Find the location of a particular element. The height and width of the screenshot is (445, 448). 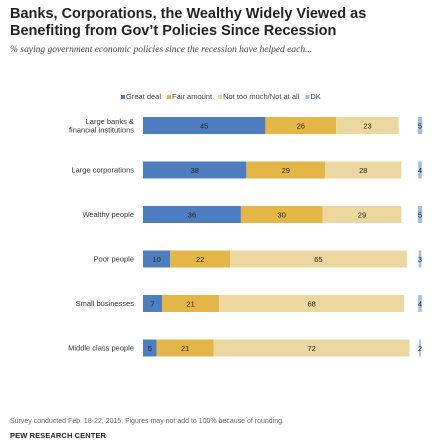

data-label-great-deal-small-businesses: 7 is located at coordinates (152, 303).